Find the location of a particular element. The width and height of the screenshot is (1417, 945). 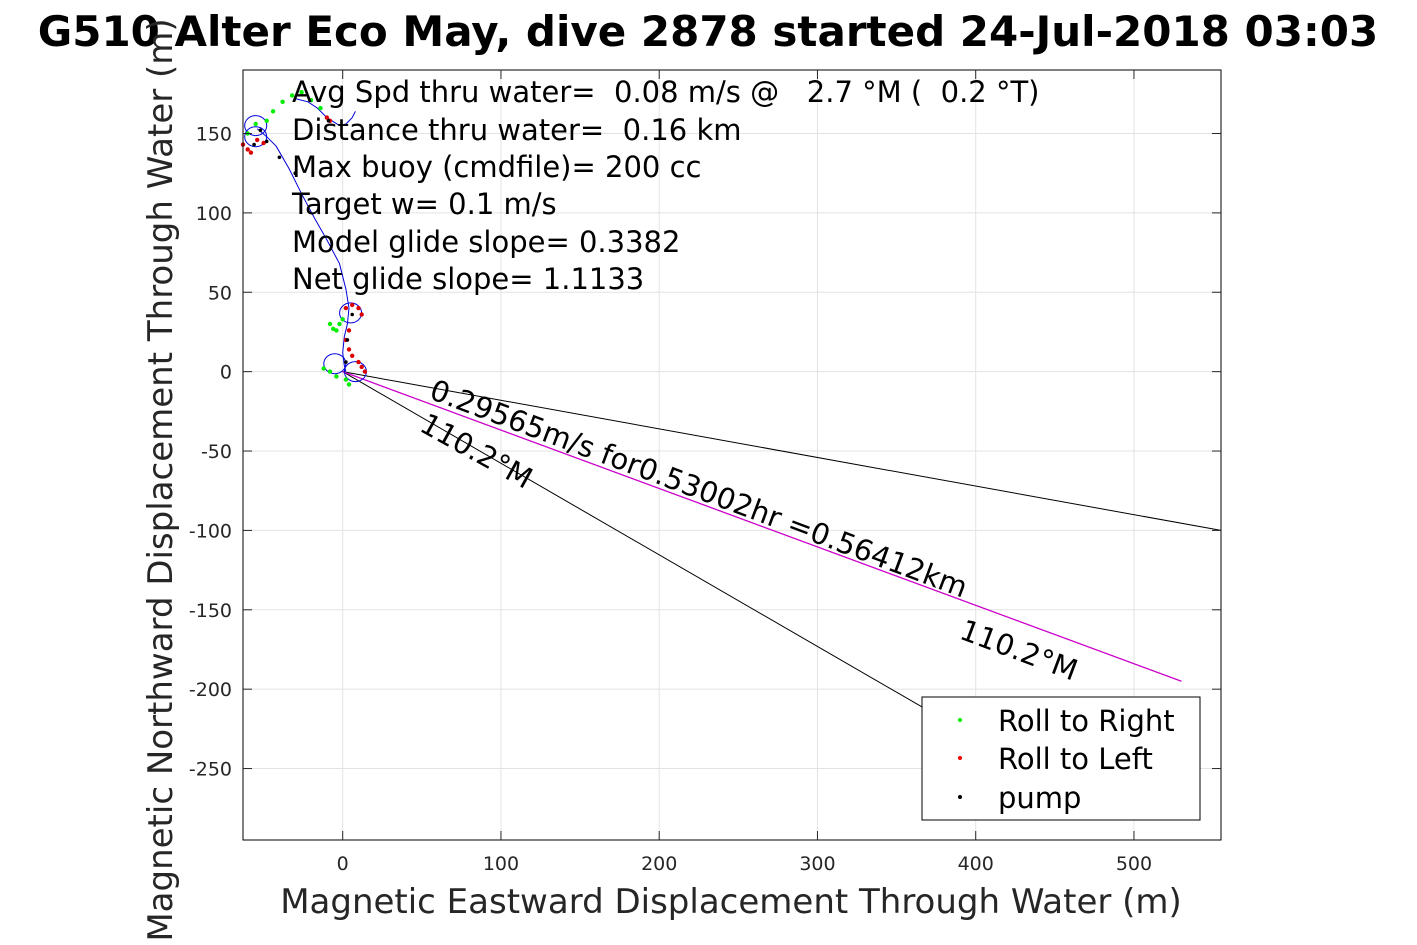

y-tick-label: -250 is located at coordinates (210, 770).